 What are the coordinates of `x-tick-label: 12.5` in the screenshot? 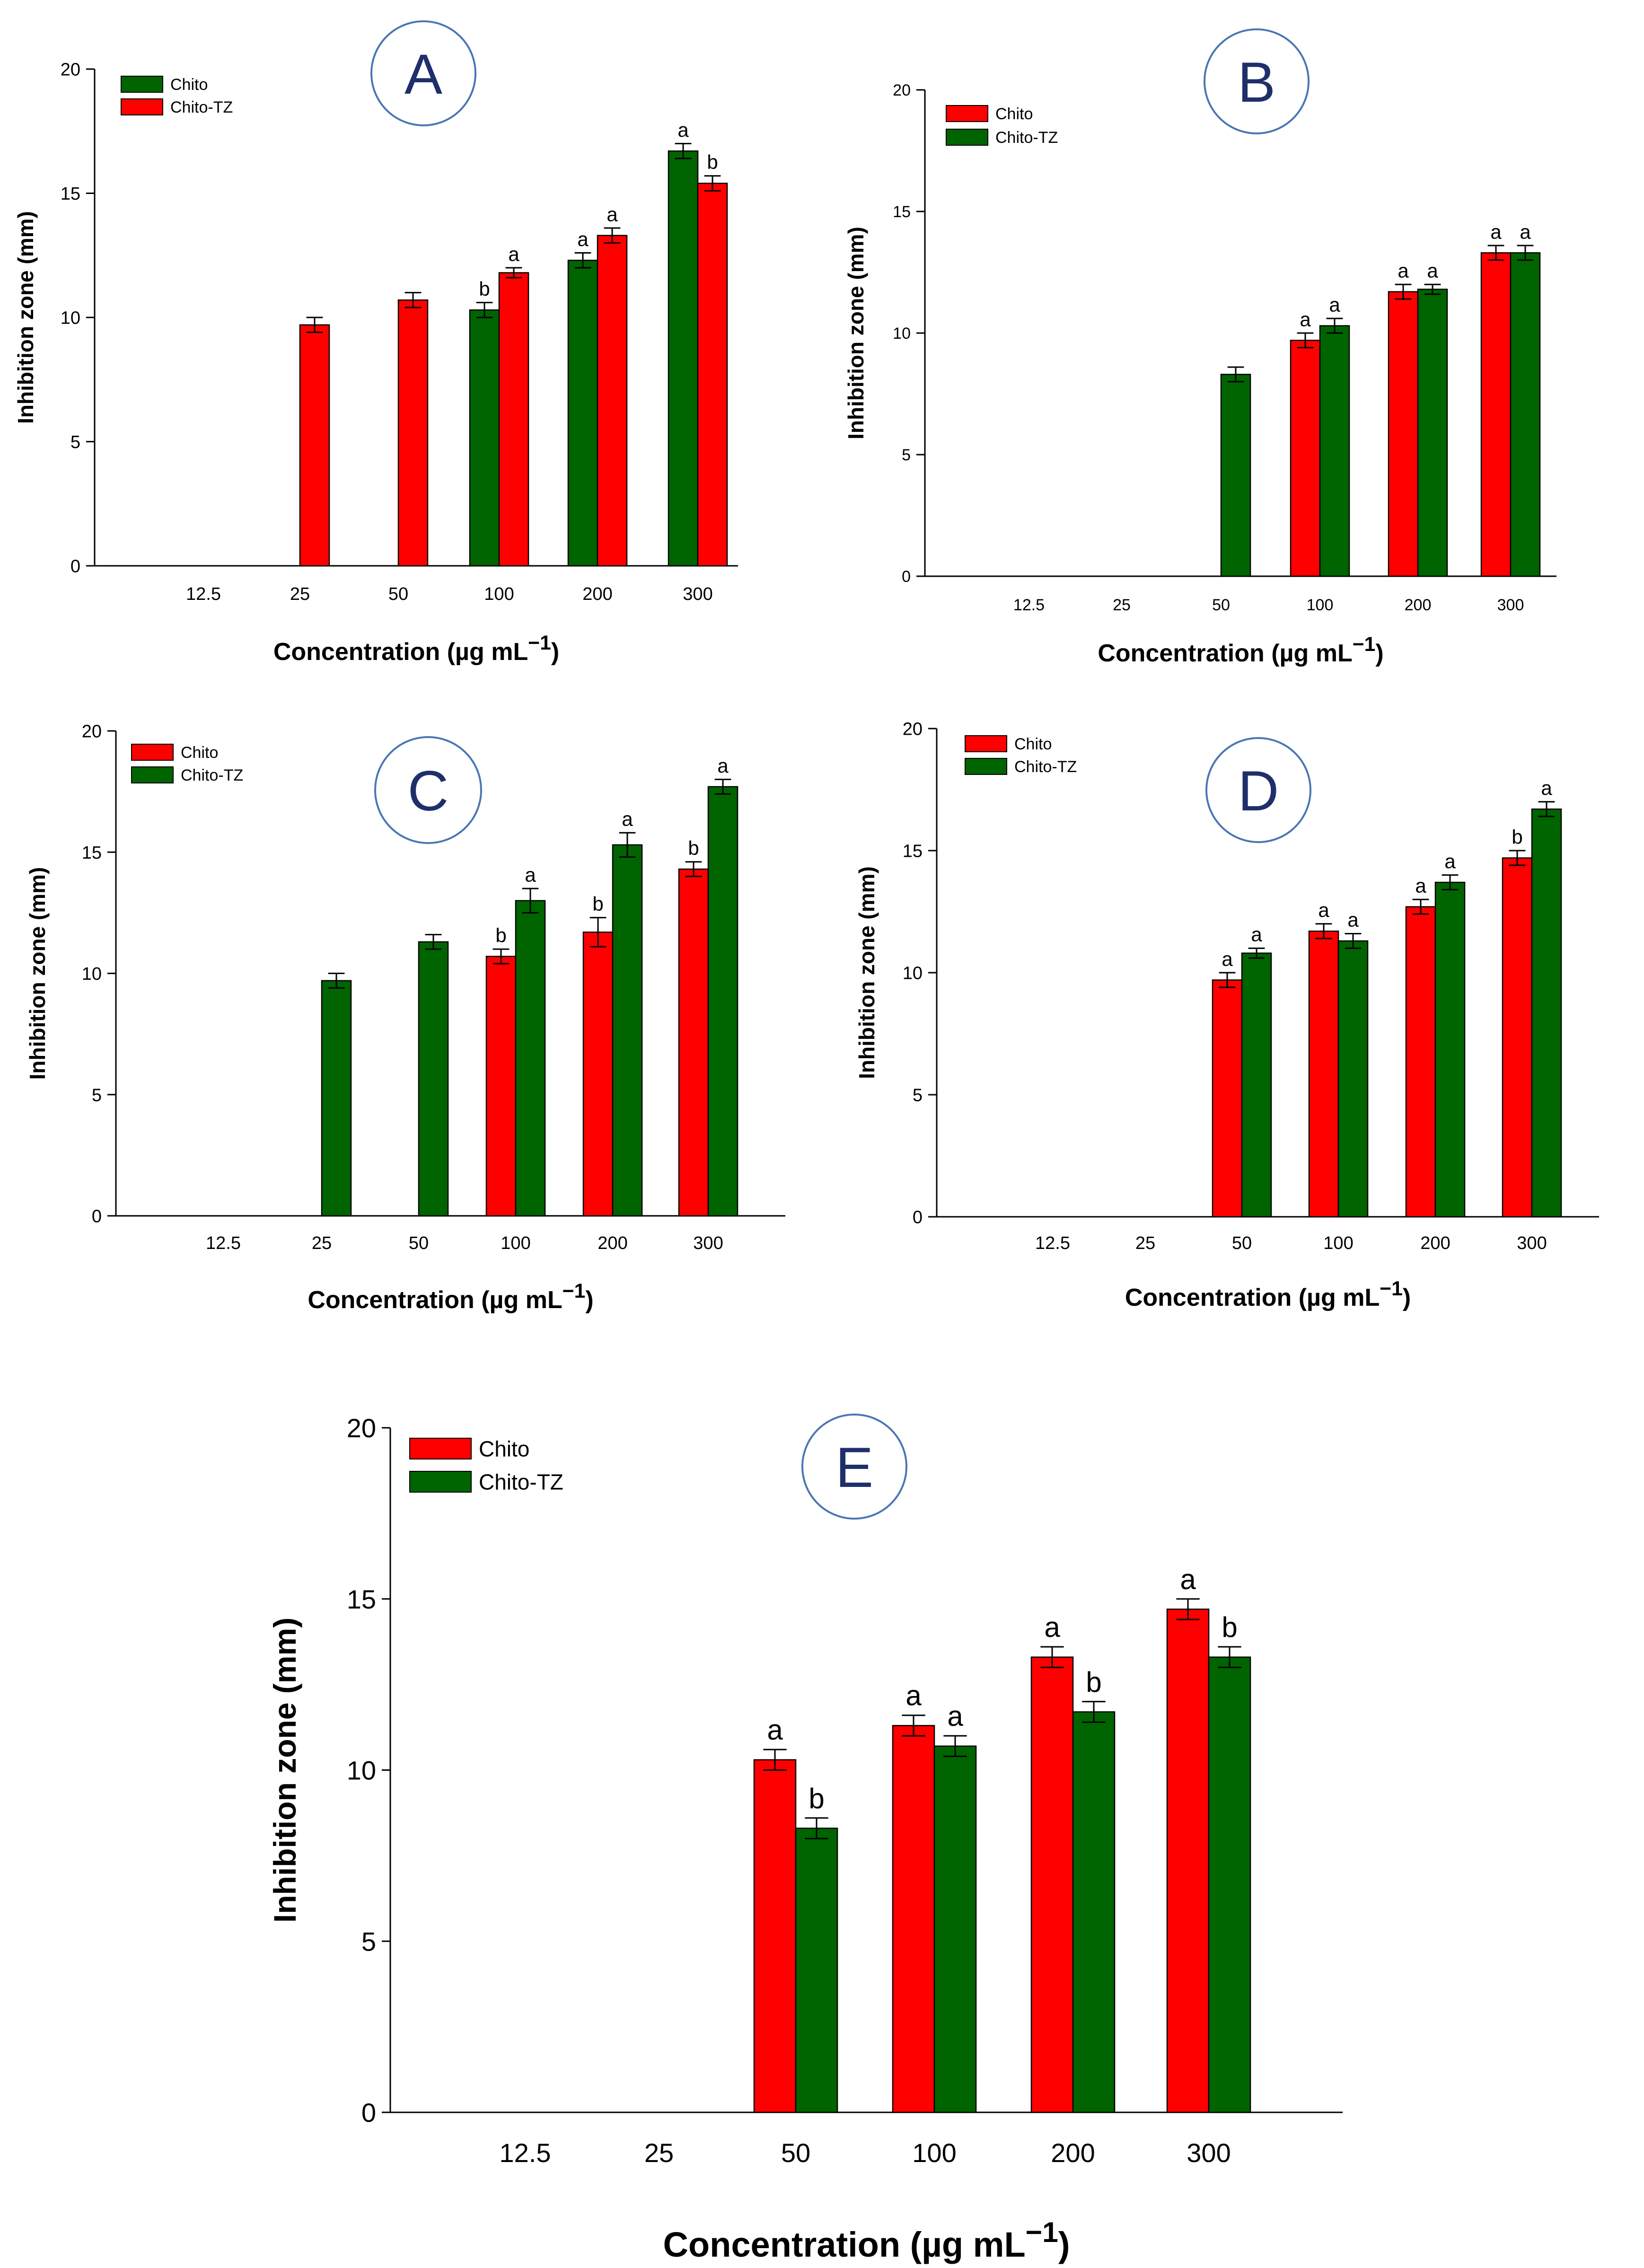 It's located at (525, 2153).